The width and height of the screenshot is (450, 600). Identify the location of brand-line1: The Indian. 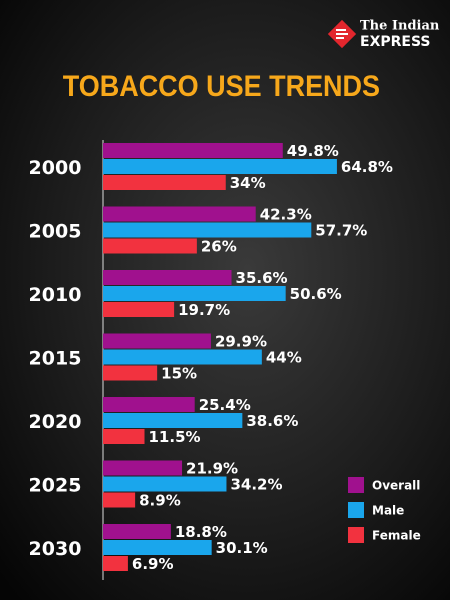
(400, 26).